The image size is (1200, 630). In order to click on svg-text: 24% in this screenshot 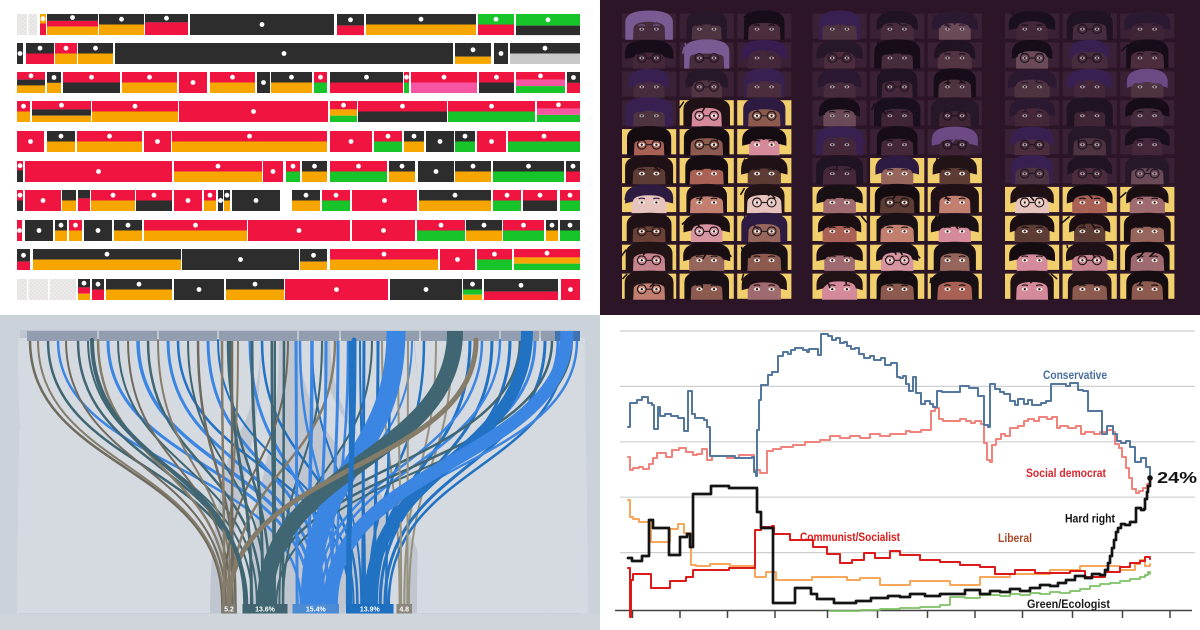, I will do `click(1177, 478)`.